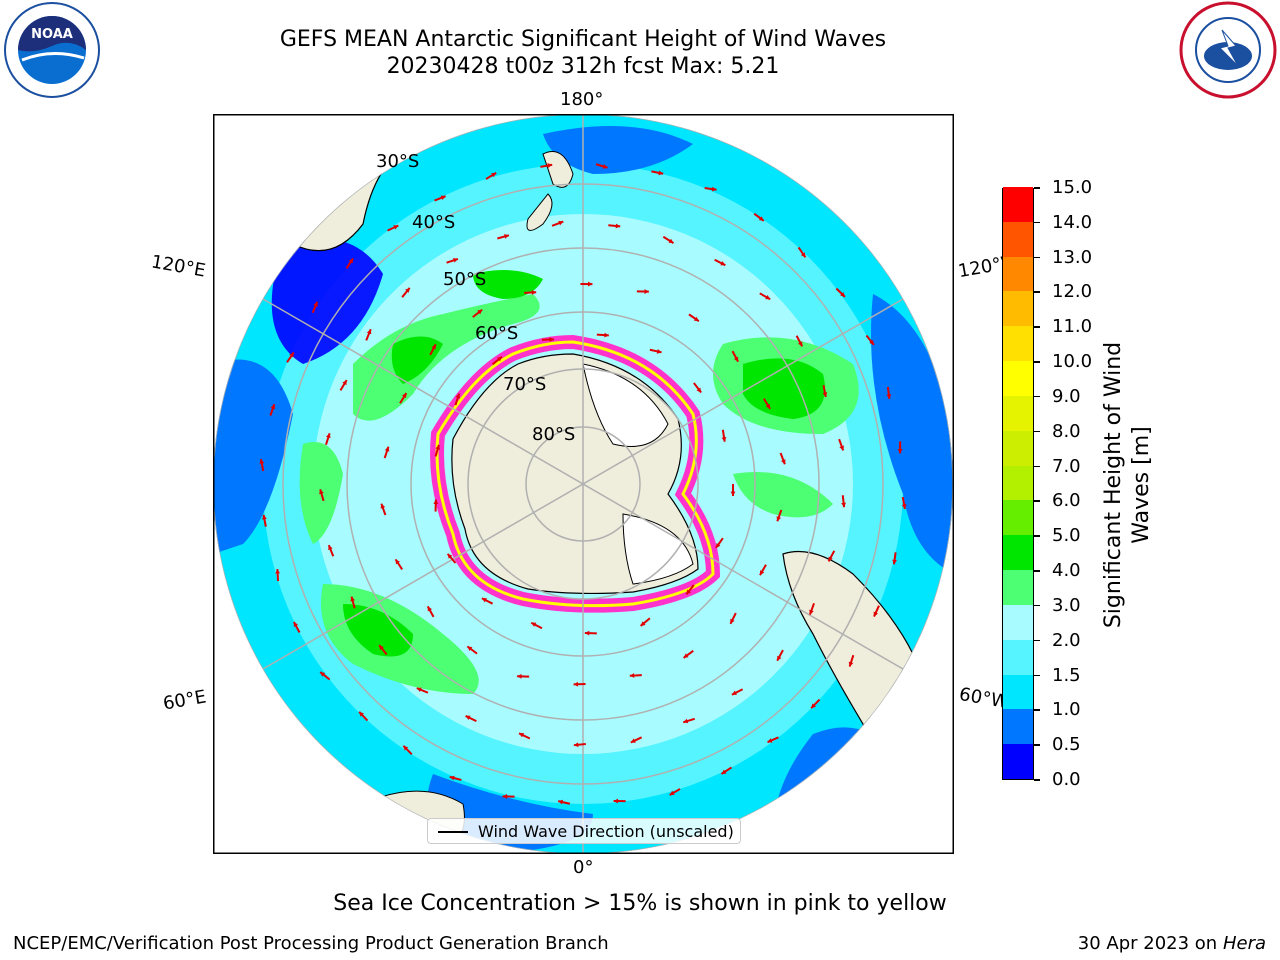  Describe the element at coordinates (582, 99) in the screenshot. I see `lon-label-180: 180°` at that location.